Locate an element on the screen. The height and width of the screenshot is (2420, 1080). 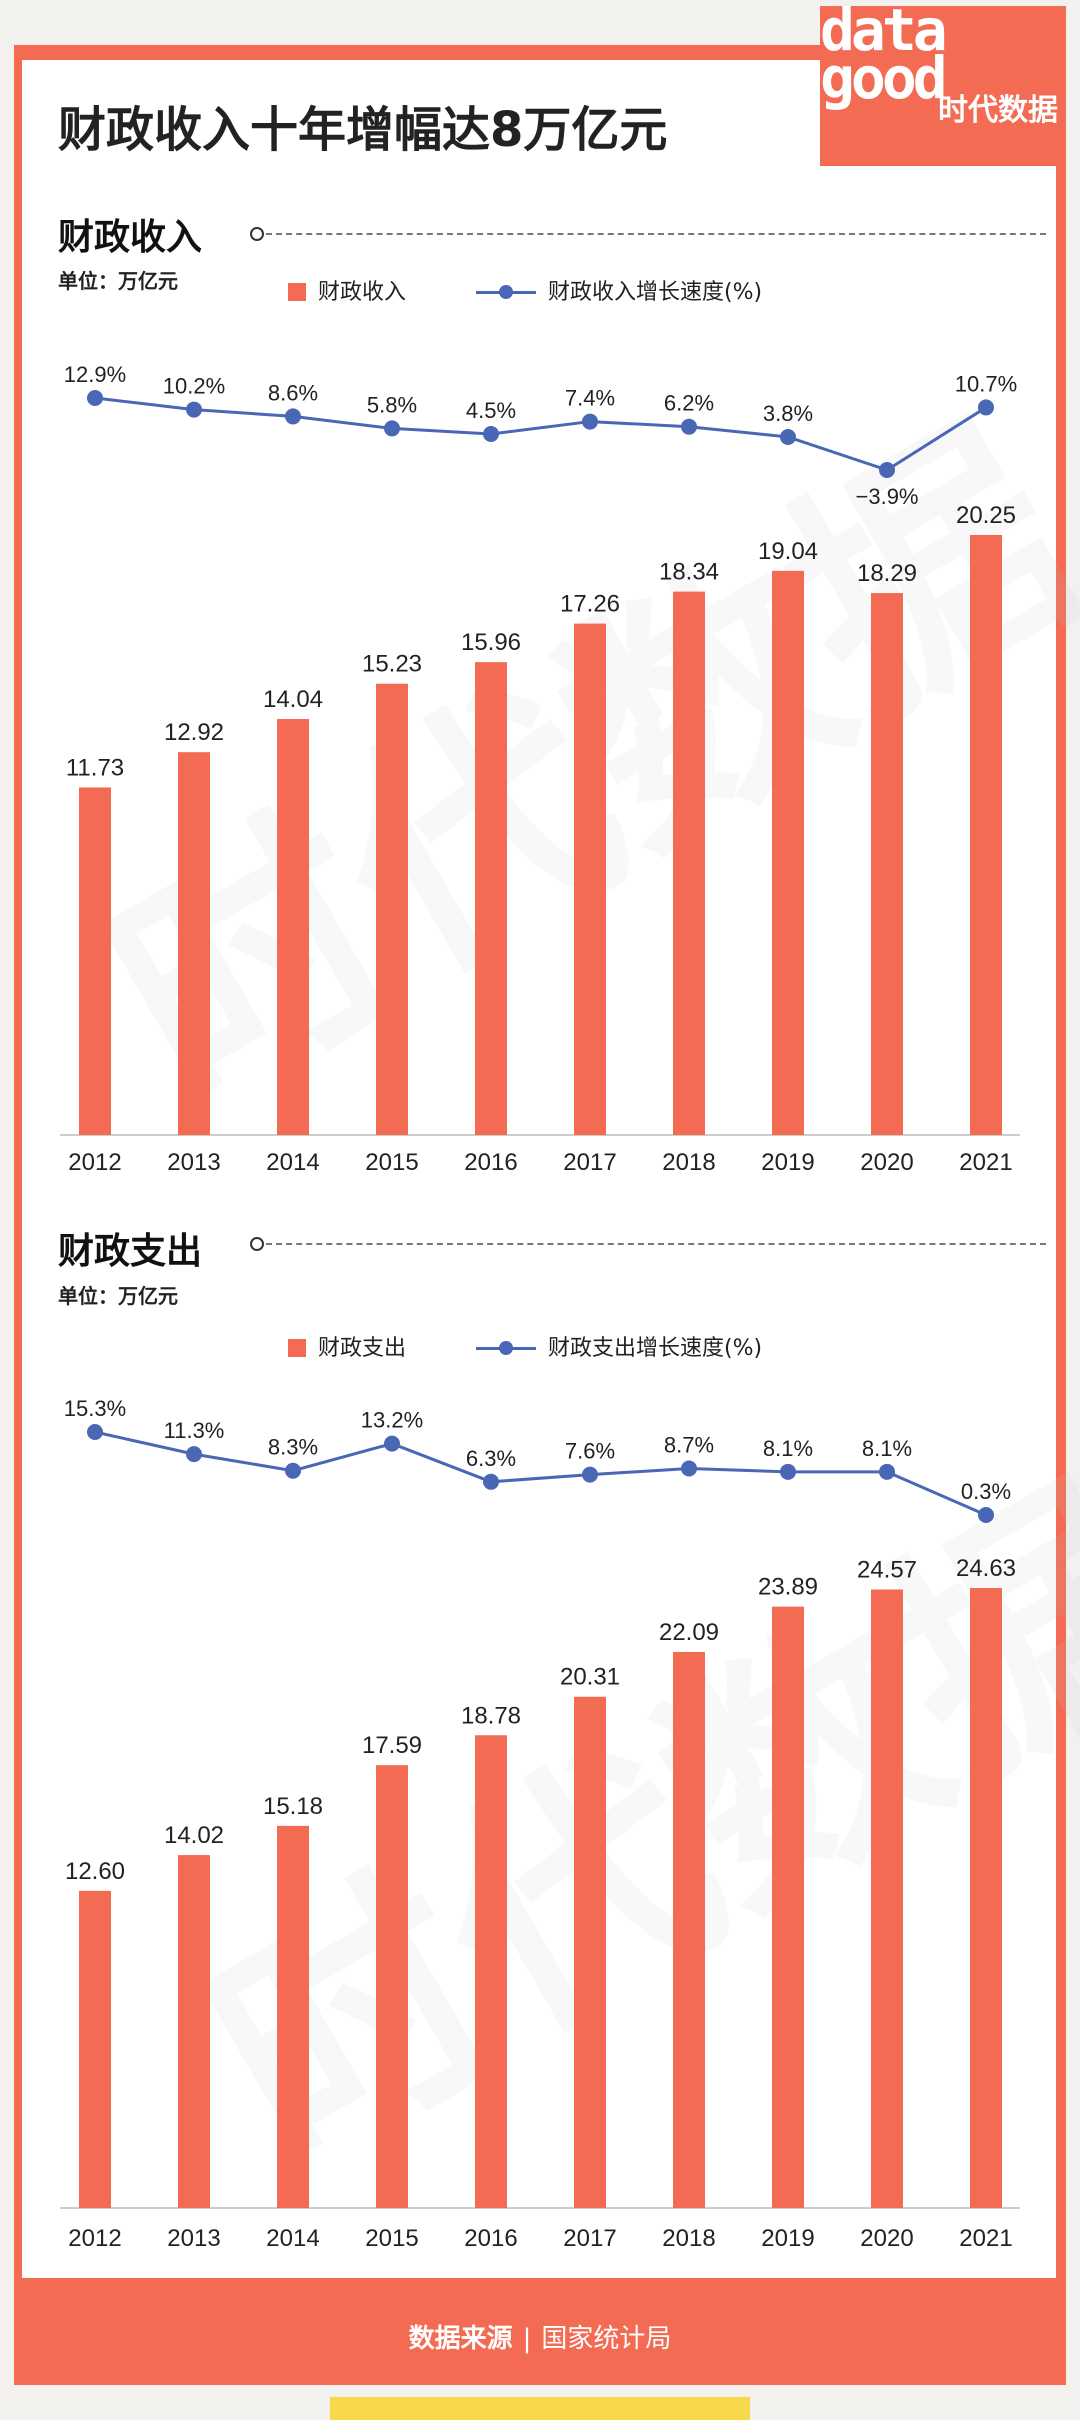
source-footer: 数据来源 | 国家统计局 is located at coordinates (540, 2336).